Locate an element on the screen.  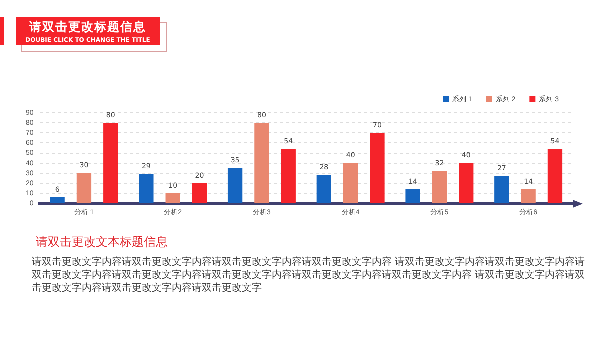
text: 请双击更改文字内容请双击更改文字内容请双击更改文字内容请双击更改文字内容 请双击更改文字内容请双击更改文字内容请双击更改文字内容请双击更改文字内容请双击更改文字内容请双击更改文字内容请双击更改文字内容 请双击更改文字内容请双击更改文字内容请双击更改文字内容请双击更改文字 is located at coordinates (309, 275).